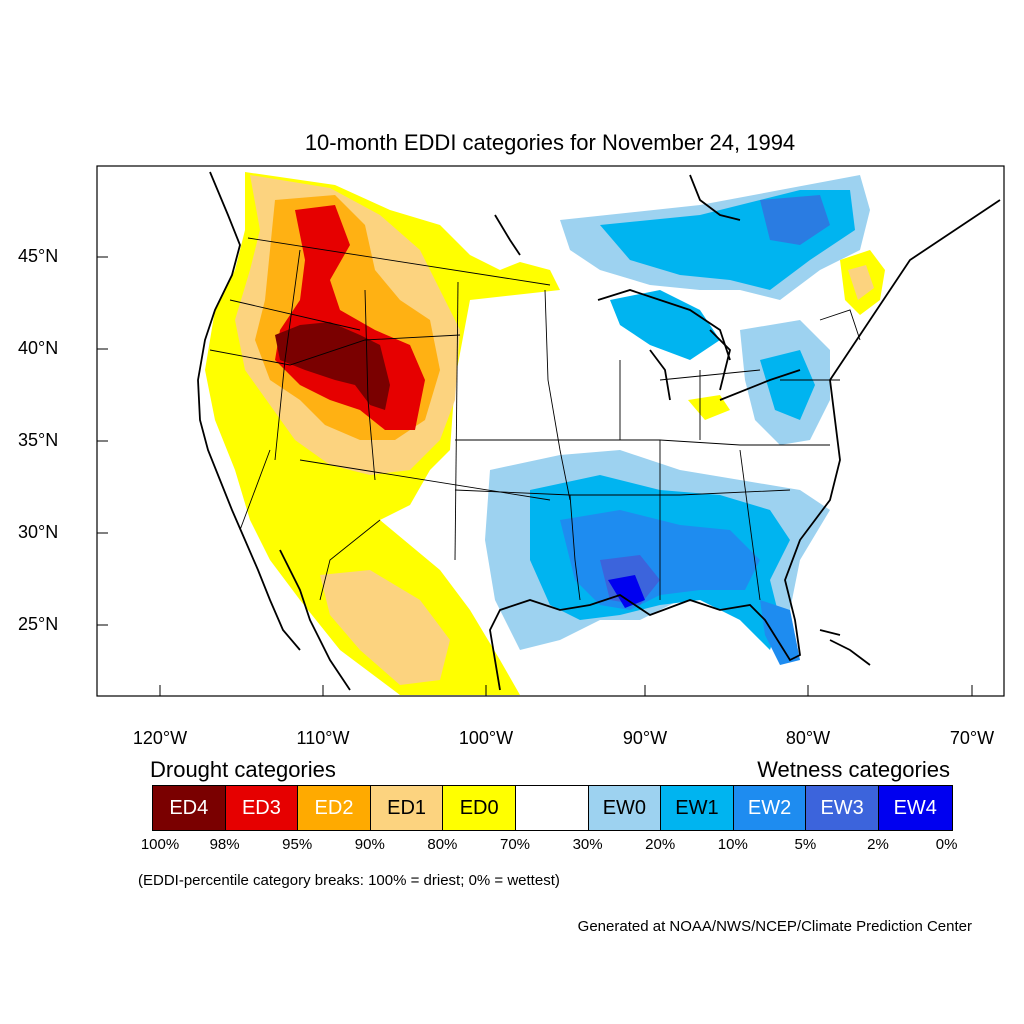 This screenshot has width=1024, height=1024. Describe the element at coordinates (808, 738) in the screenshot. I see `lon-label-80: 80°W` at that location.